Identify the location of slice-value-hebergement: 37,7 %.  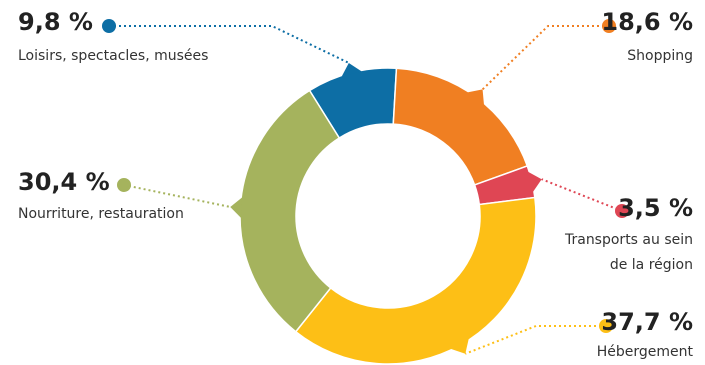
(647, 322).